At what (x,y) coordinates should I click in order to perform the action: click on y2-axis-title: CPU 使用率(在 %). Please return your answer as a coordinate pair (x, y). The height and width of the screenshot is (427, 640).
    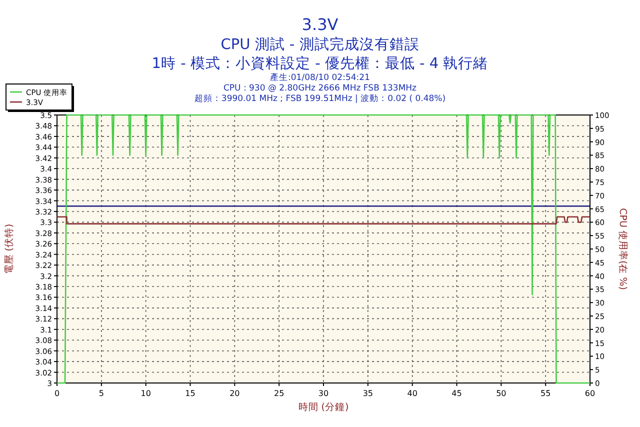
    Looking at the image, I should click on (623, 249).